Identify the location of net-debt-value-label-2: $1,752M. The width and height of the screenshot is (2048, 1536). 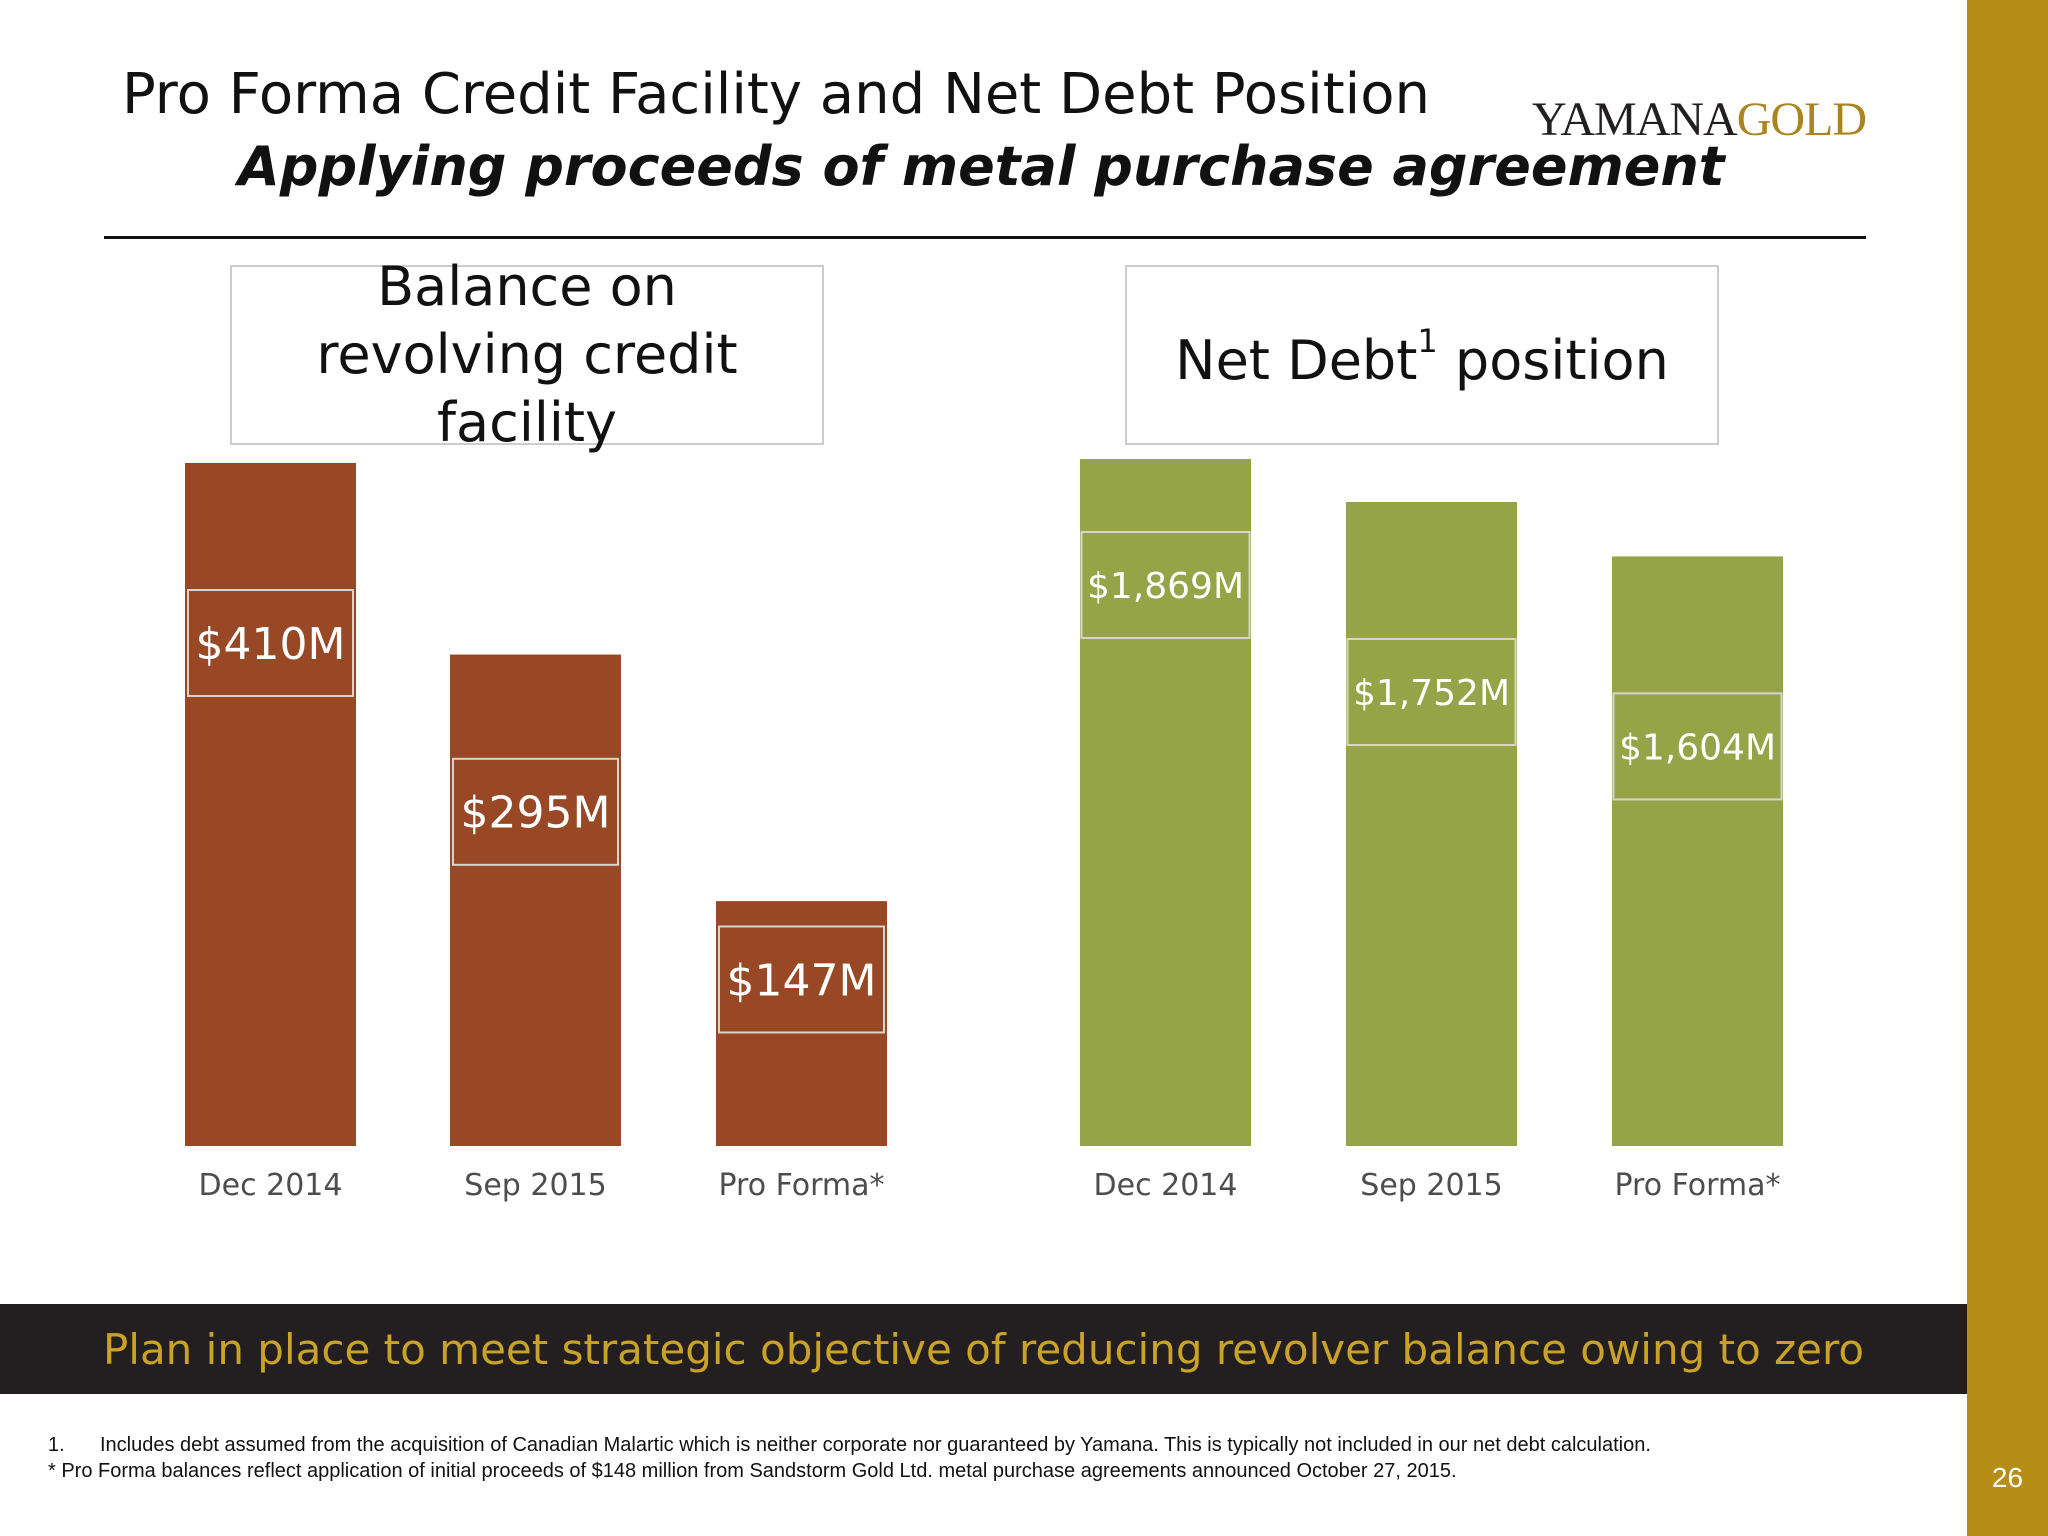
(1431, 693).